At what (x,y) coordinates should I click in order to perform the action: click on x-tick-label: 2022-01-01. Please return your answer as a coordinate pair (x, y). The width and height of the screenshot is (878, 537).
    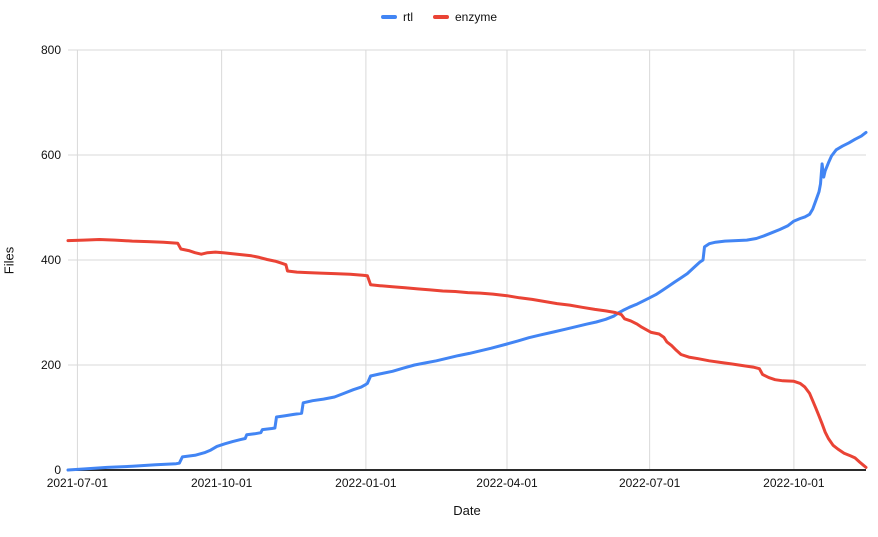
    Looking at the image, I should click on (366, 483).